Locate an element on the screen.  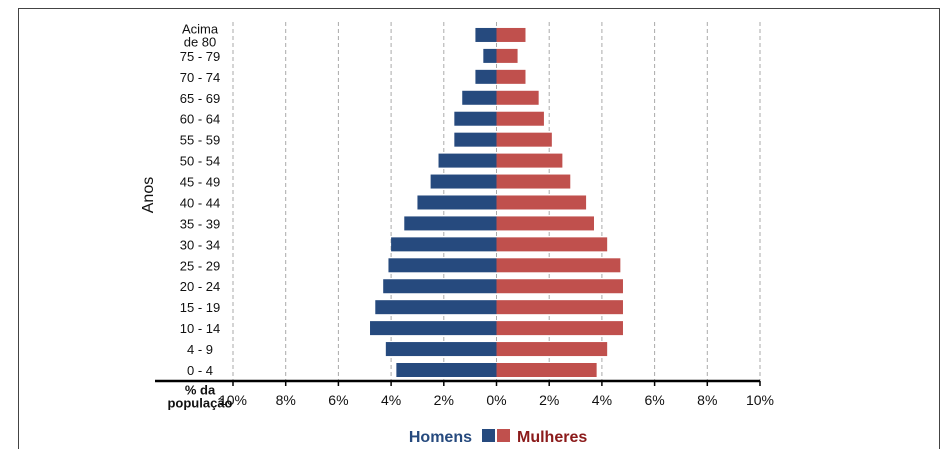
x-tick-label: 0% is located at coordinates (496, 400).